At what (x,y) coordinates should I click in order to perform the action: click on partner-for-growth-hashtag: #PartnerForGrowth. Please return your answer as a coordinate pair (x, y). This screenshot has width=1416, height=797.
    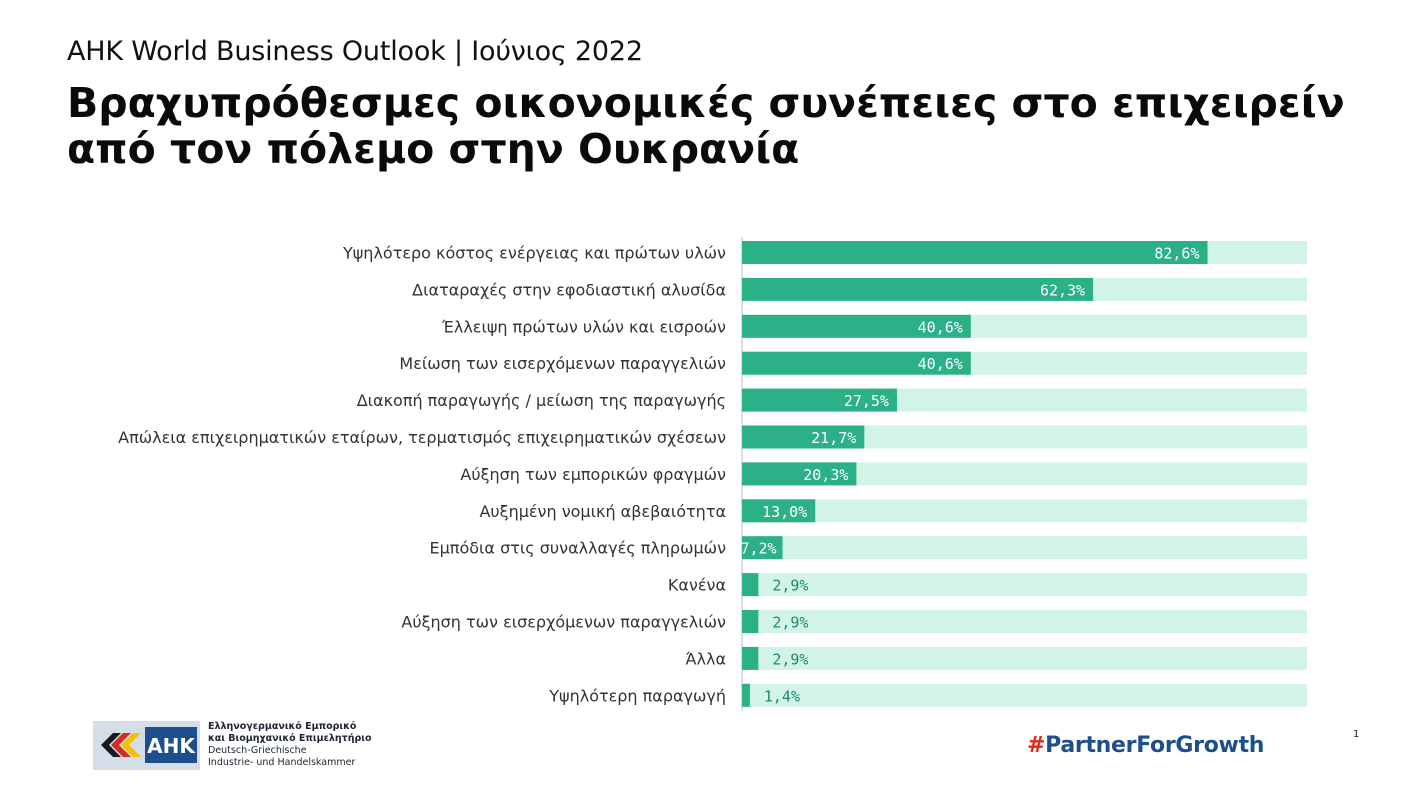
    Looking at the image, I should click on (1146, 745).